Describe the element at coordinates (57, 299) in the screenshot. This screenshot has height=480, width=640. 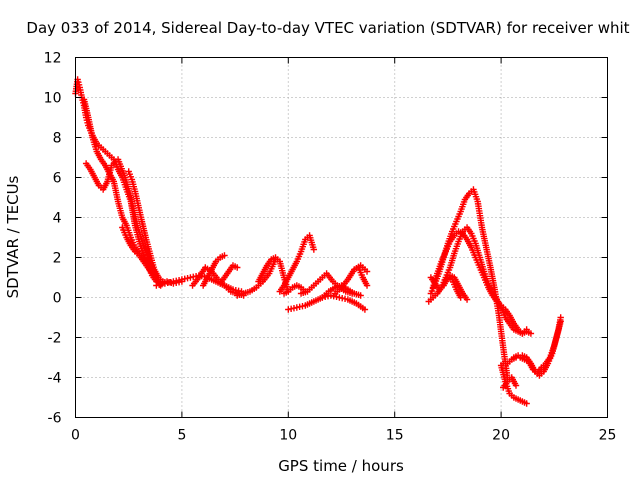
I see `y-tick-label: 0` at that location.